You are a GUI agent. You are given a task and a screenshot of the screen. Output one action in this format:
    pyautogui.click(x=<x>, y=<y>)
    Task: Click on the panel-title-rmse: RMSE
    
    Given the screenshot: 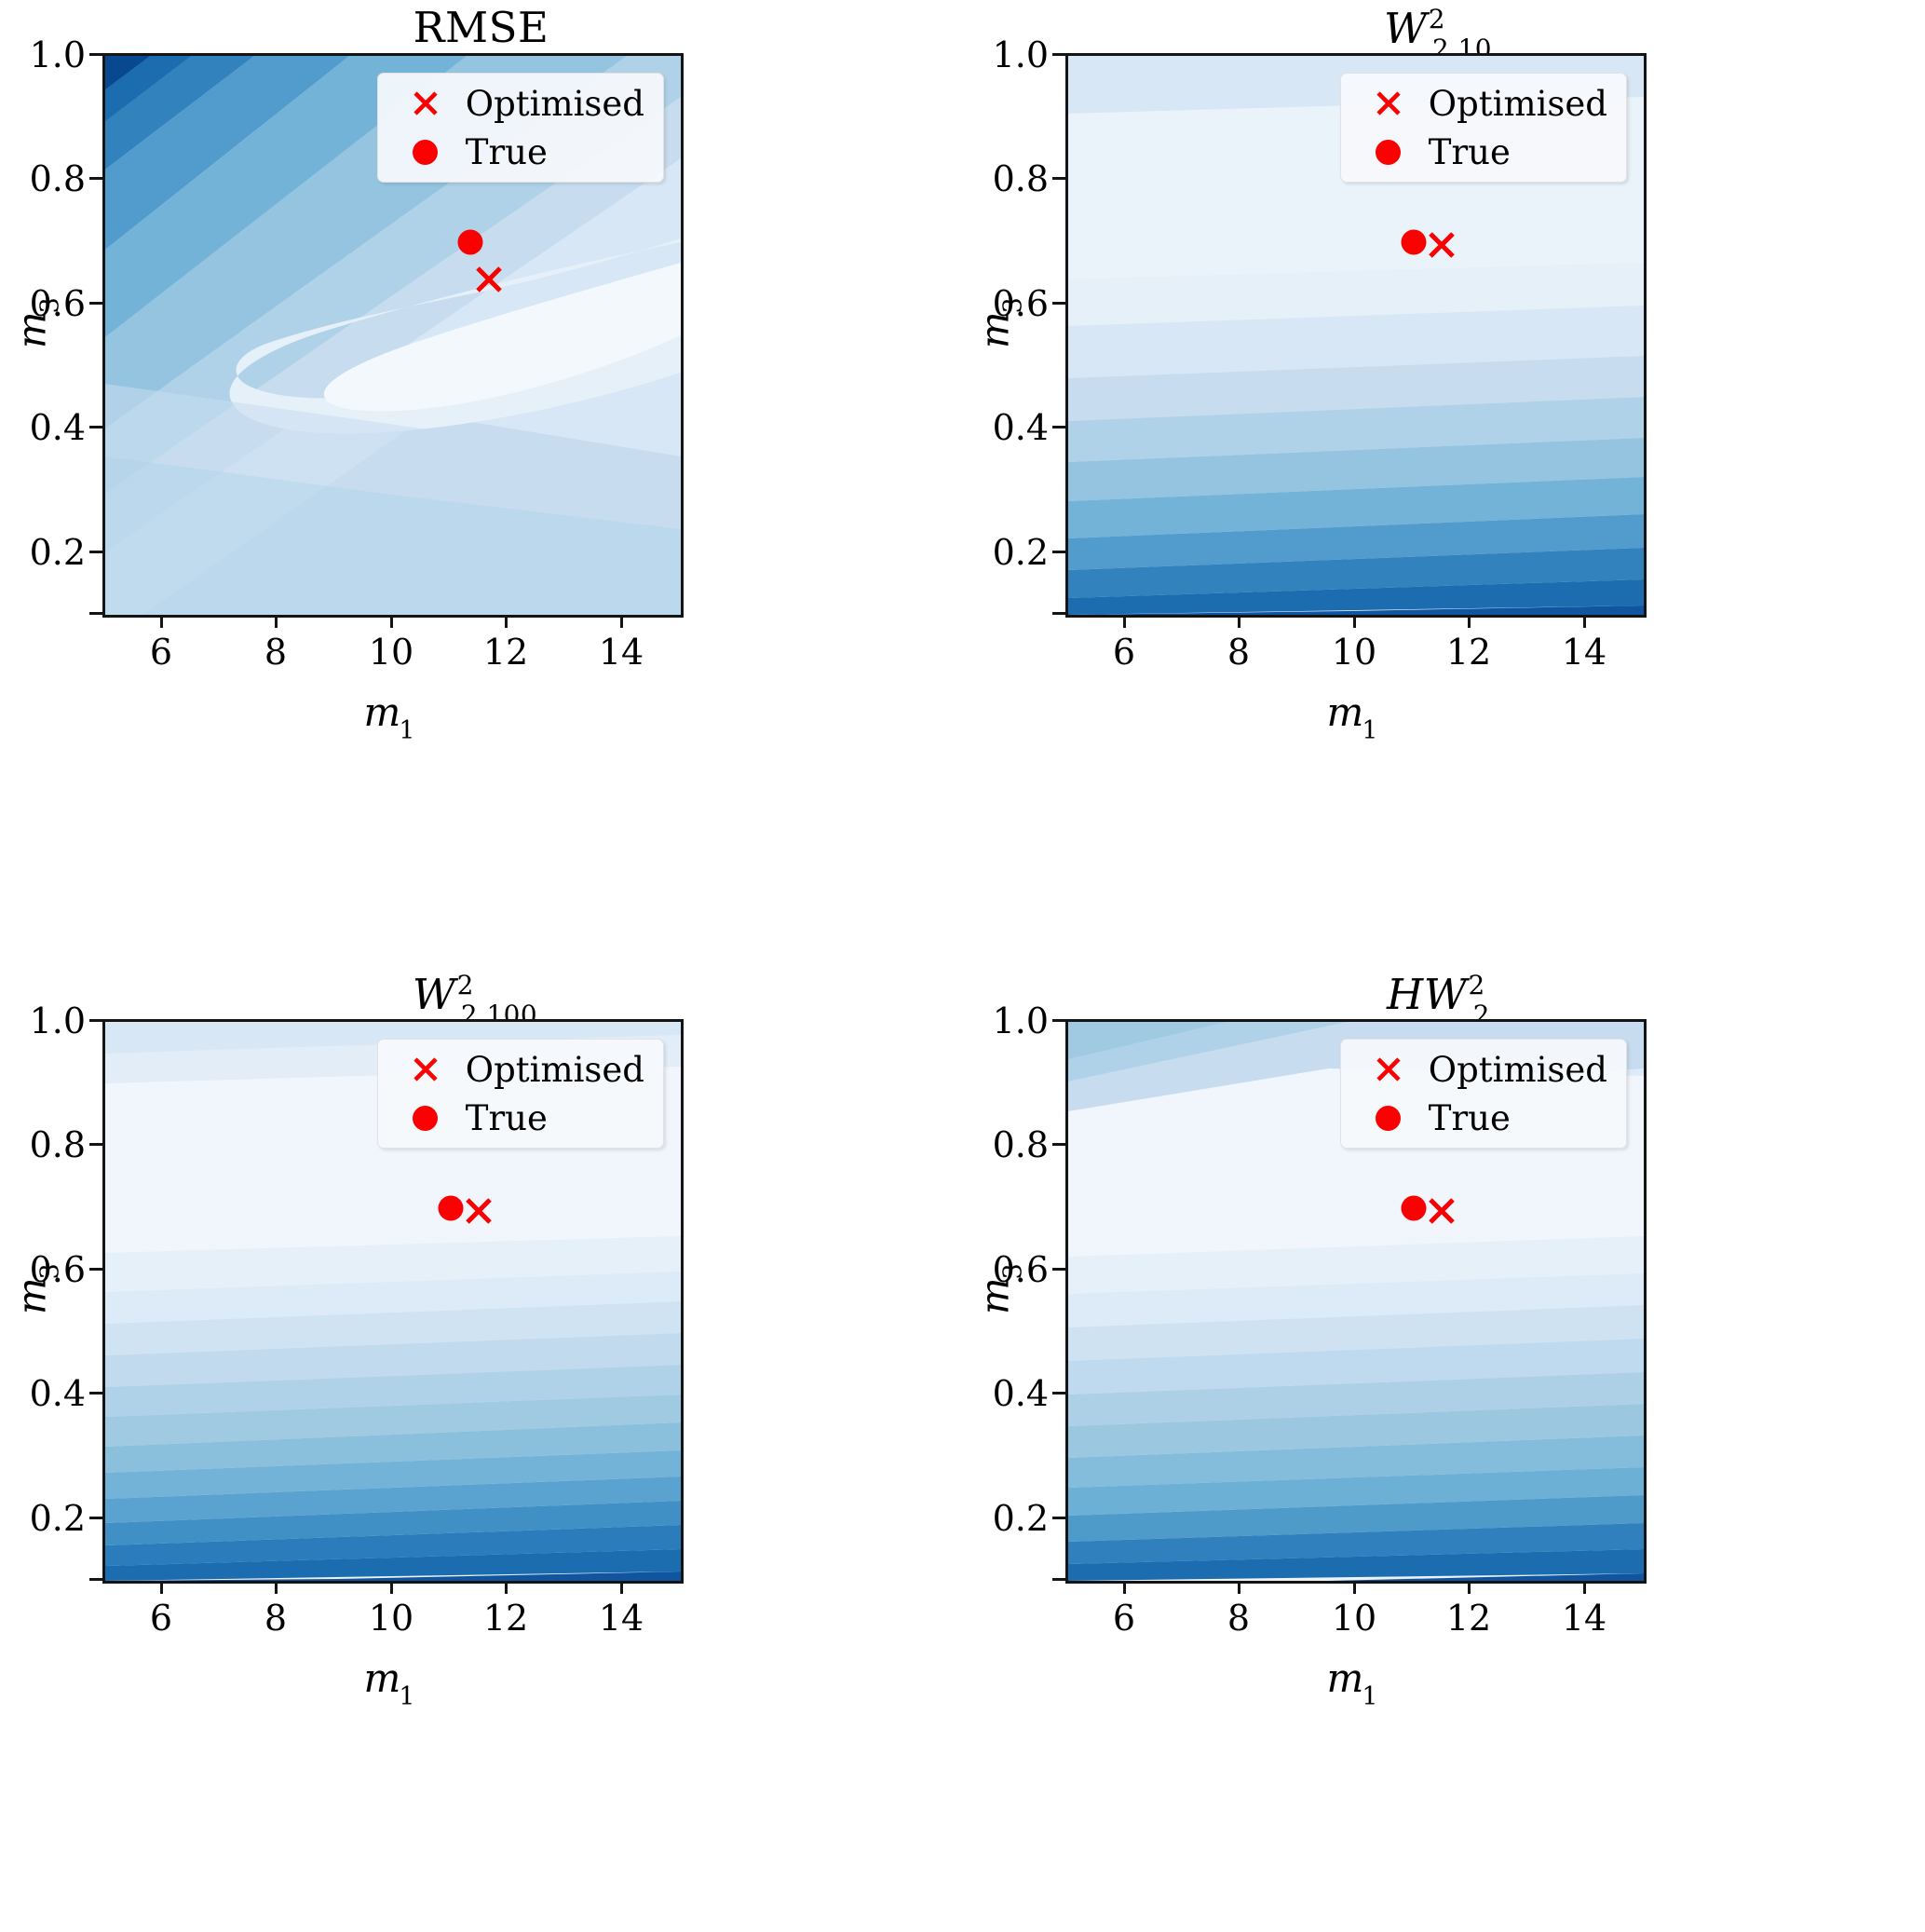 What is the action you would take?
    pyautogui.click(x=481, y=27)
    